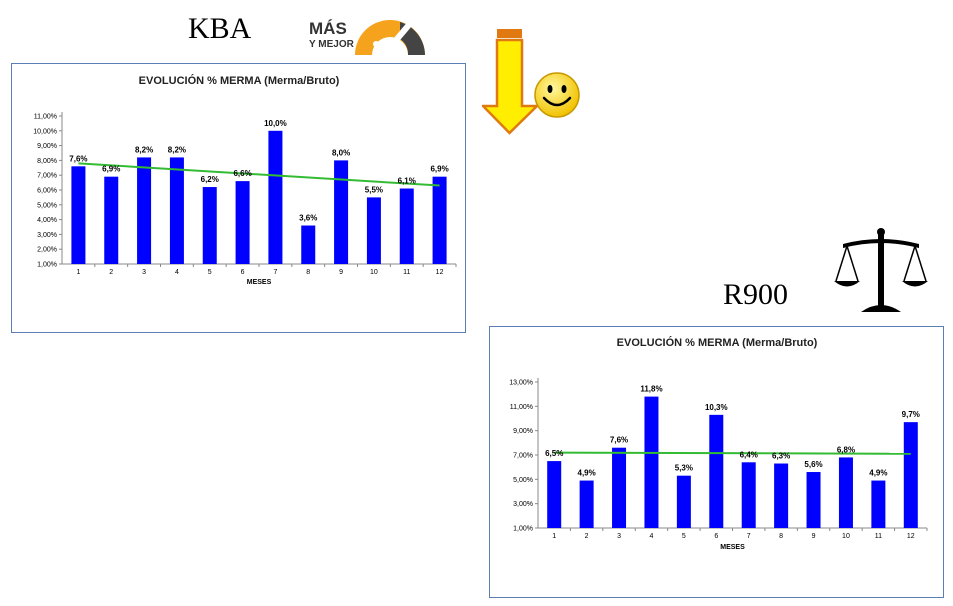 This screenshot has width=953, height=606. I want to click on r900-x-tick-label: 10, so click(846, 536).